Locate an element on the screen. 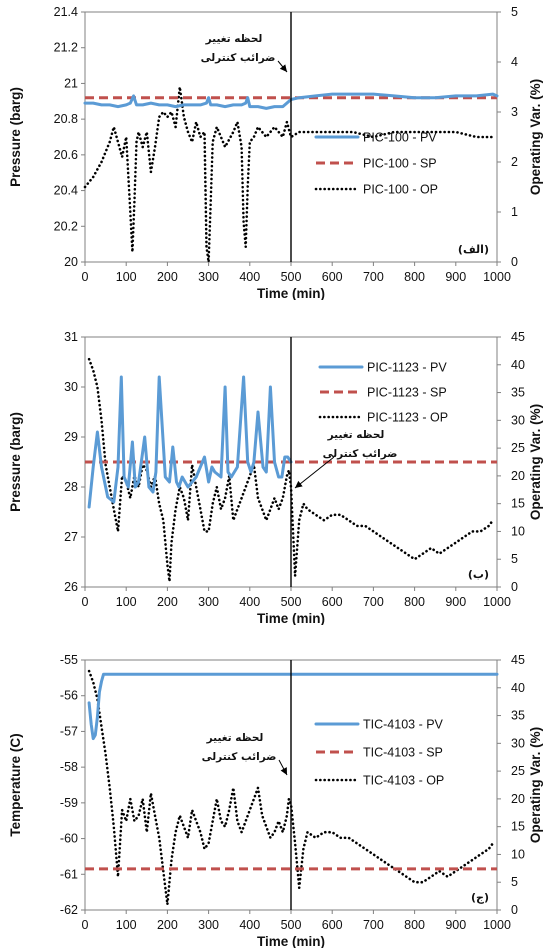  y2-tick-label: 3 is located at coordinates (514, 112).